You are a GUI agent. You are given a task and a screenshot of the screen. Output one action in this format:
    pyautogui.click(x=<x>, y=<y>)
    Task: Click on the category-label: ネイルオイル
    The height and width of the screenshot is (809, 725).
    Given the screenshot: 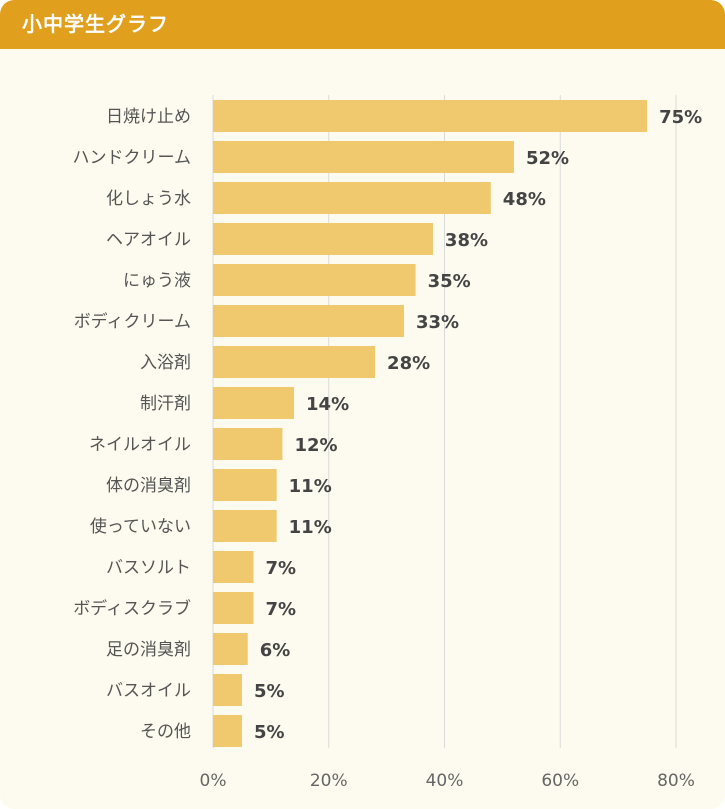 What is the action you would take?
    pyautogui.click(x=140, y=445)
    